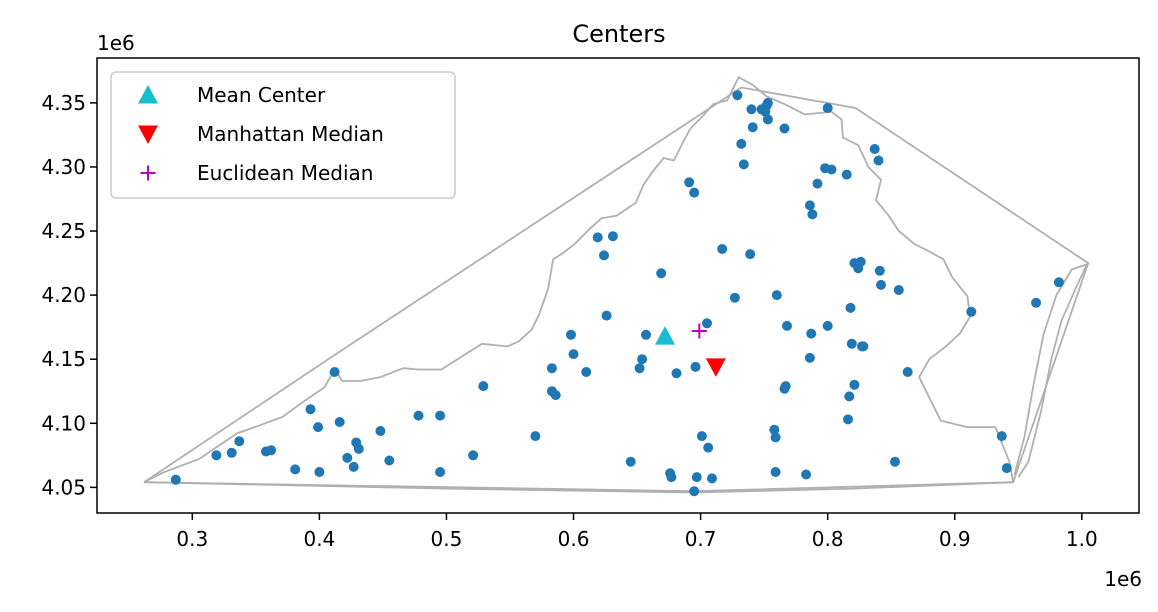 The width and height of the screenshot is (1158, 612). I want to click on y-tick-label: 4.05, so click(63, 487).